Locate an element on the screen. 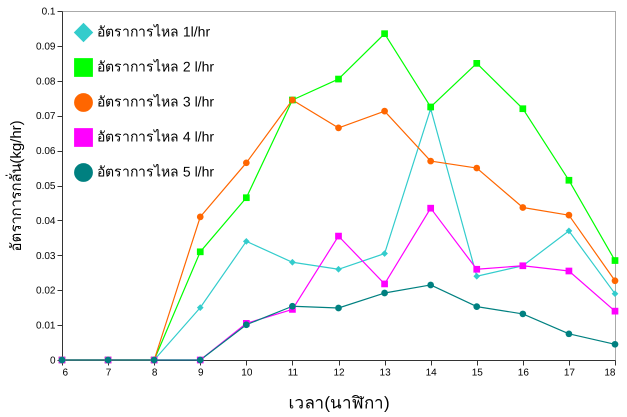 The height and width of the screenshot is (417, 627). y-tick-label: 0.1 is located at coordinates (49, 12).